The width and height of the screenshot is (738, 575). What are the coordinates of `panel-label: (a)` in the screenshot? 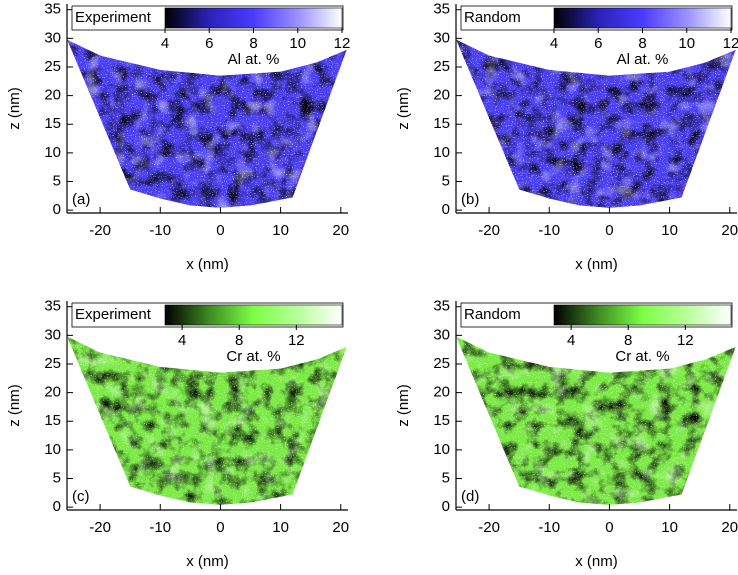 It's located at (81, 199).